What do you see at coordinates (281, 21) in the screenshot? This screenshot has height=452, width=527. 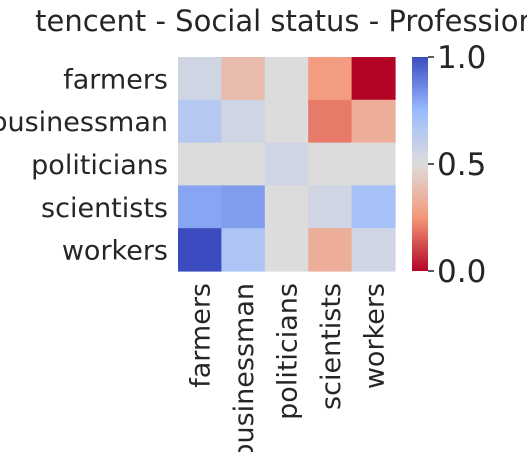 I see `chart-title: tencent - Social status - Profession` at bounding box center [281, 21].